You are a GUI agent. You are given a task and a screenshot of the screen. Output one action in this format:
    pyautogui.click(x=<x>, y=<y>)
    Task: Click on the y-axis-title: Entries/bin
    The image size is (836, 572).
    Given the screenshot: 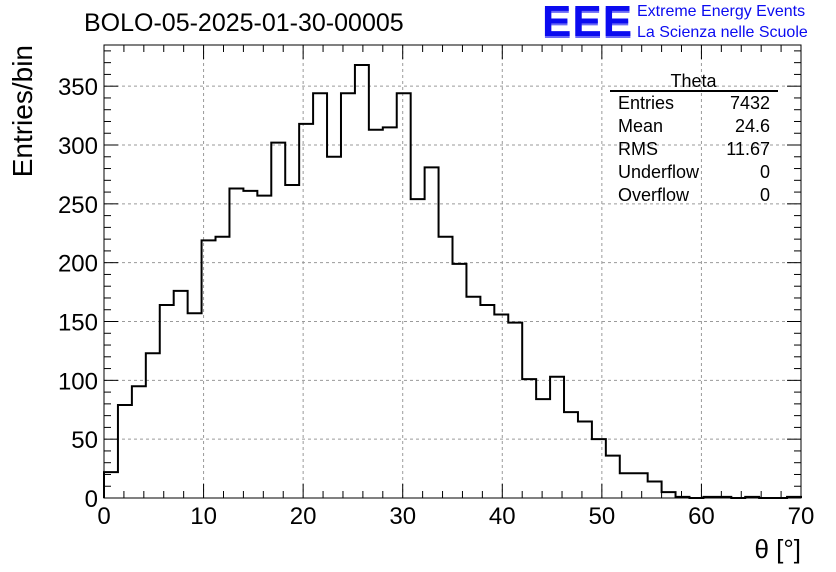 What is the action you would take?
    pyautogui.click(x=22, y=111)
    